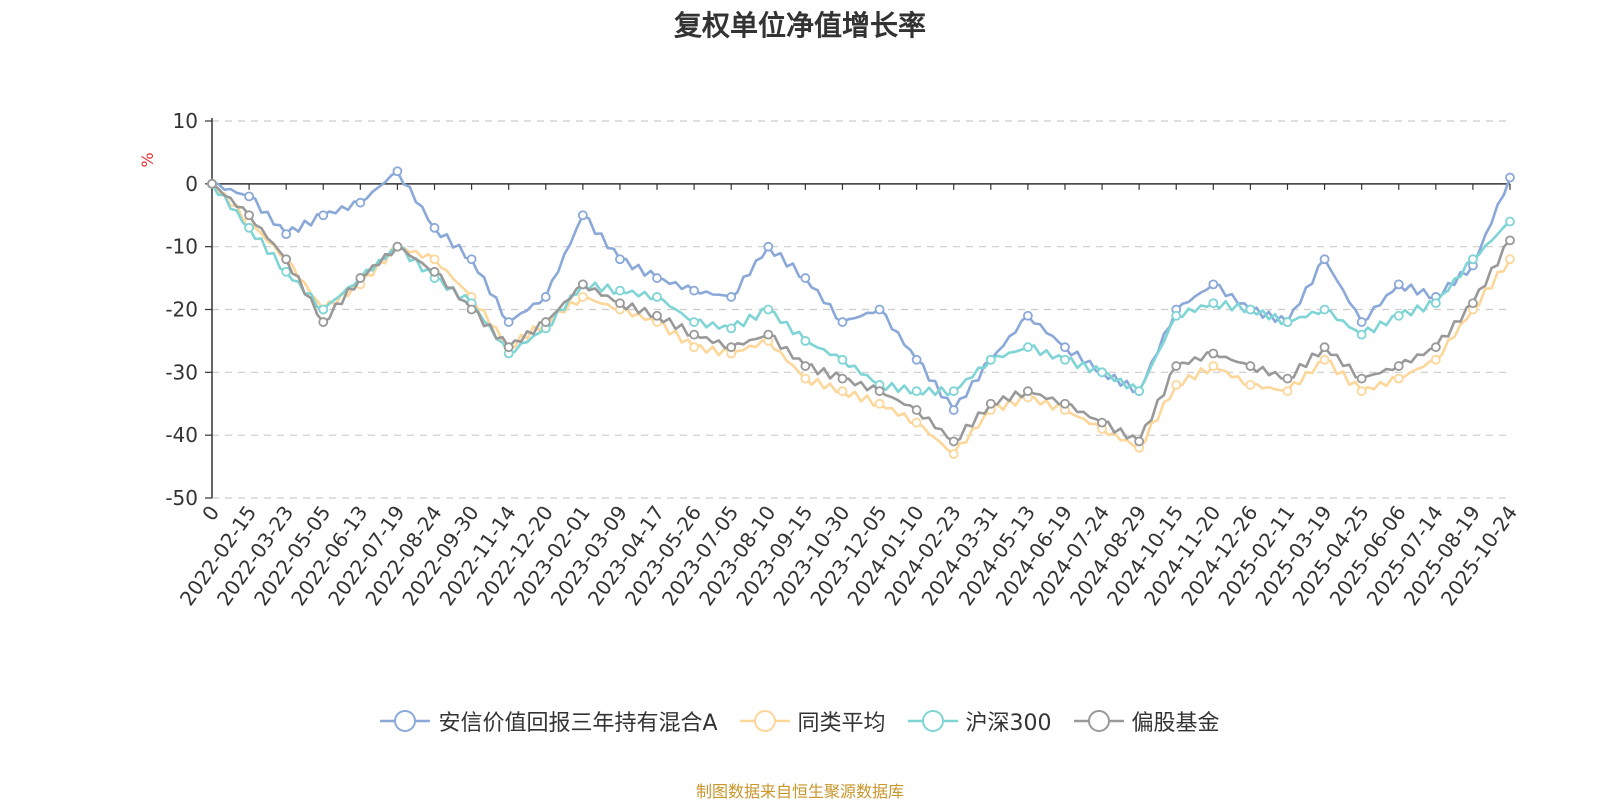 This screenshot has height=802, width=1600. I want to click on source-note: 制图数据来自恒生聚源数据库, so click(799, 791).